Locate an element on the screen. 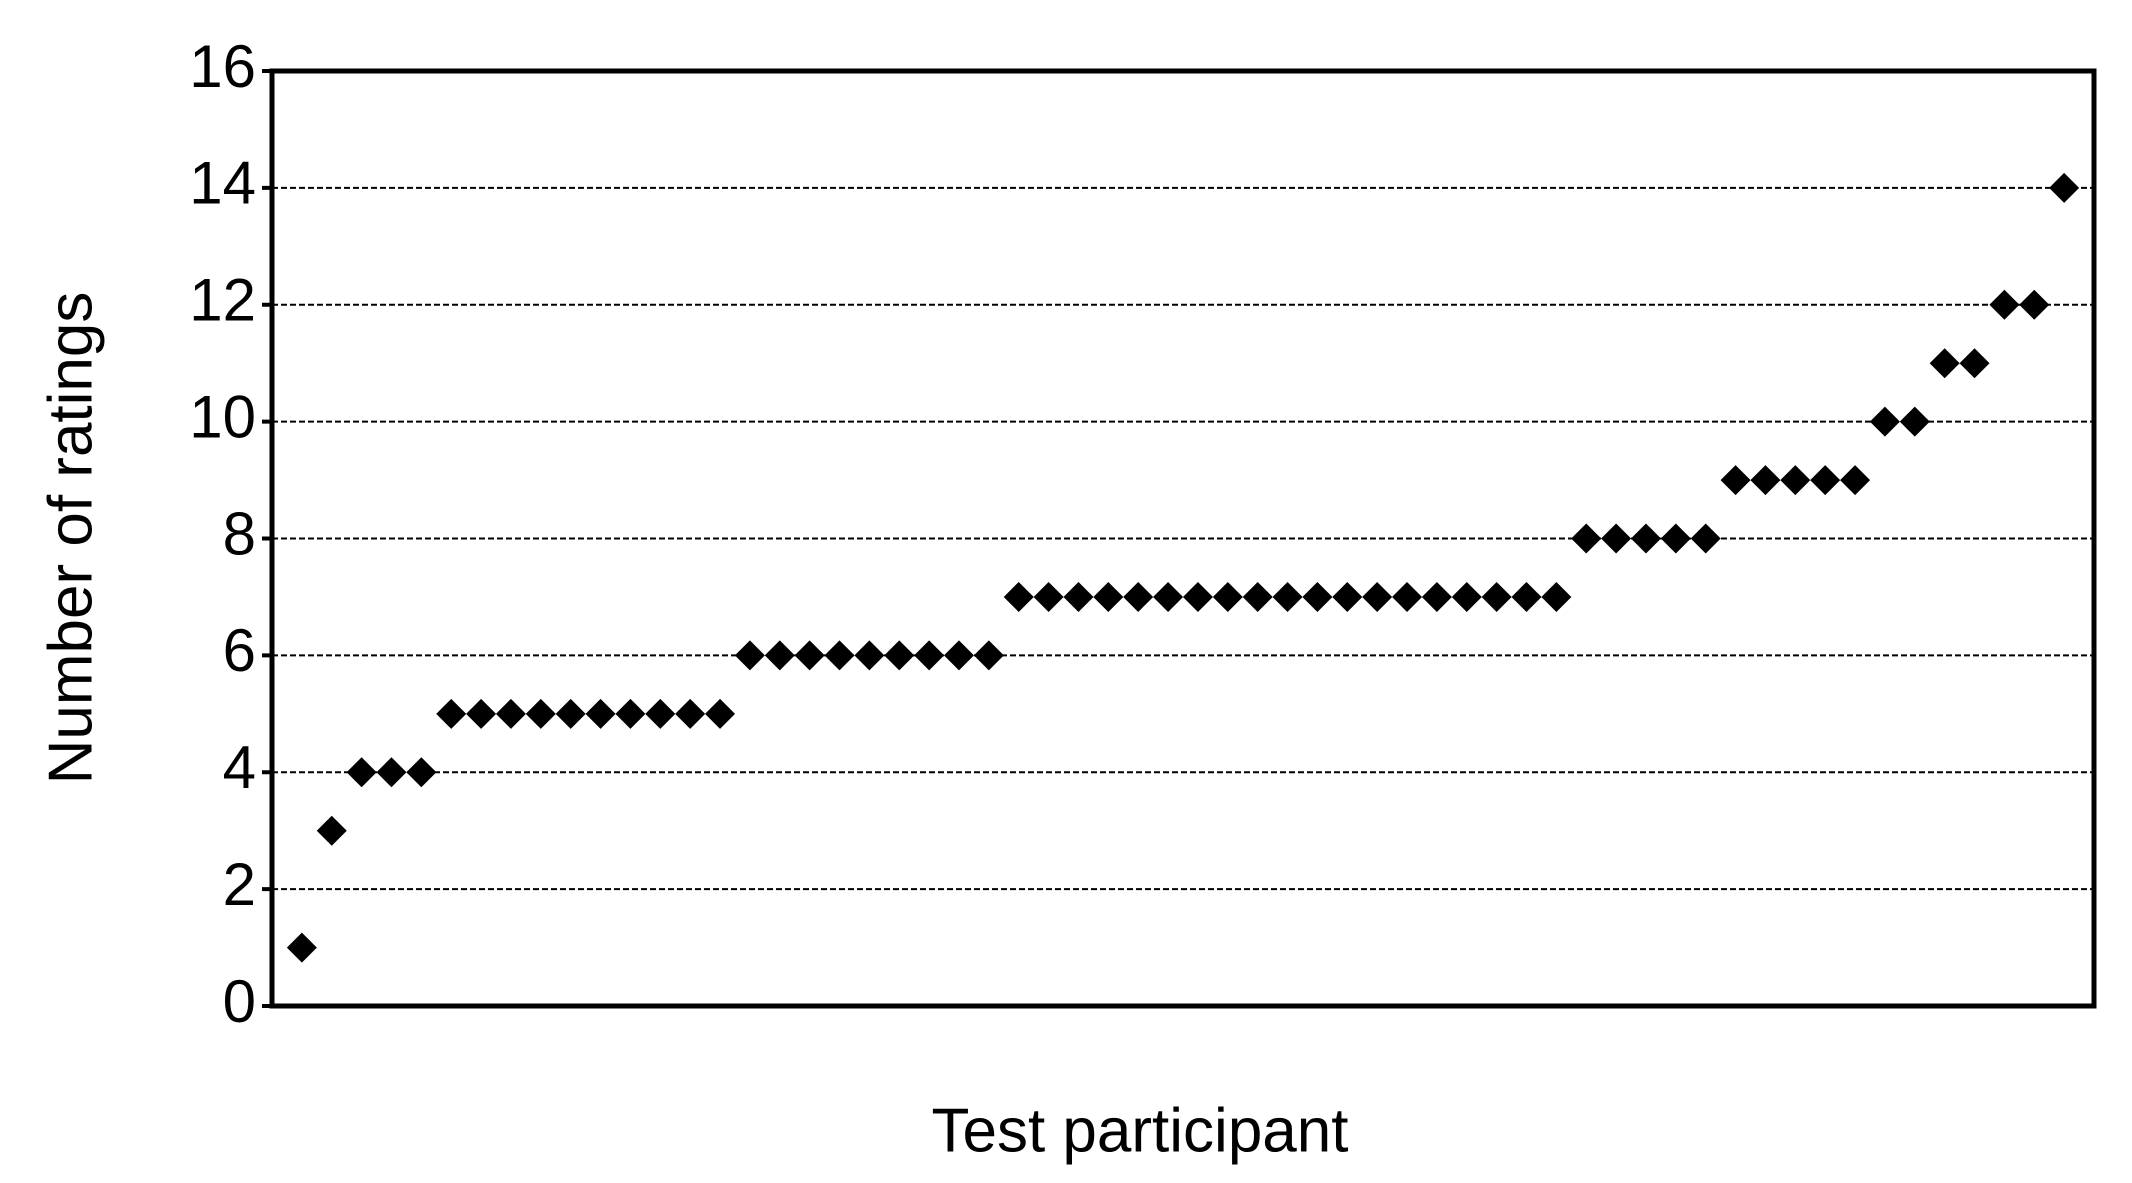 This screenshot has width=2132, height=1183. y-axis-title: Number of ratings is located at coordinates (70, 538).